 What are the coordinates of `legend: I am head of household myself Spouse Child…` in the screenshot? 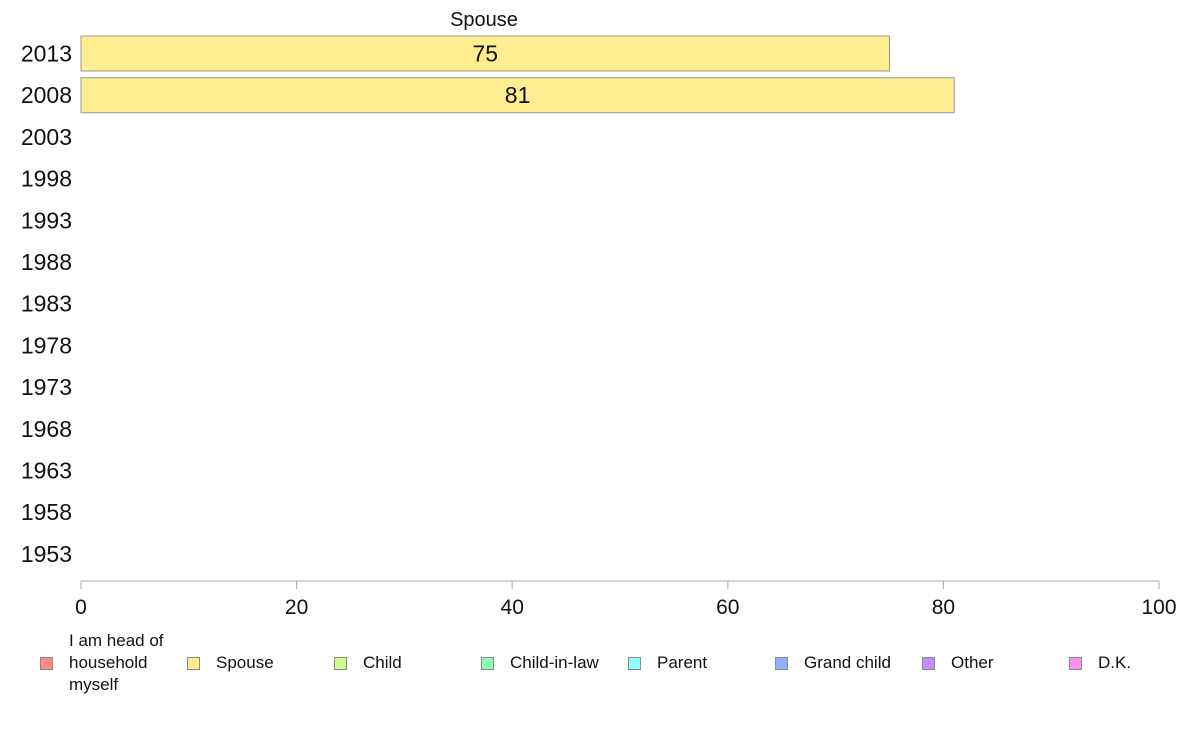 It's located at (594, 668).